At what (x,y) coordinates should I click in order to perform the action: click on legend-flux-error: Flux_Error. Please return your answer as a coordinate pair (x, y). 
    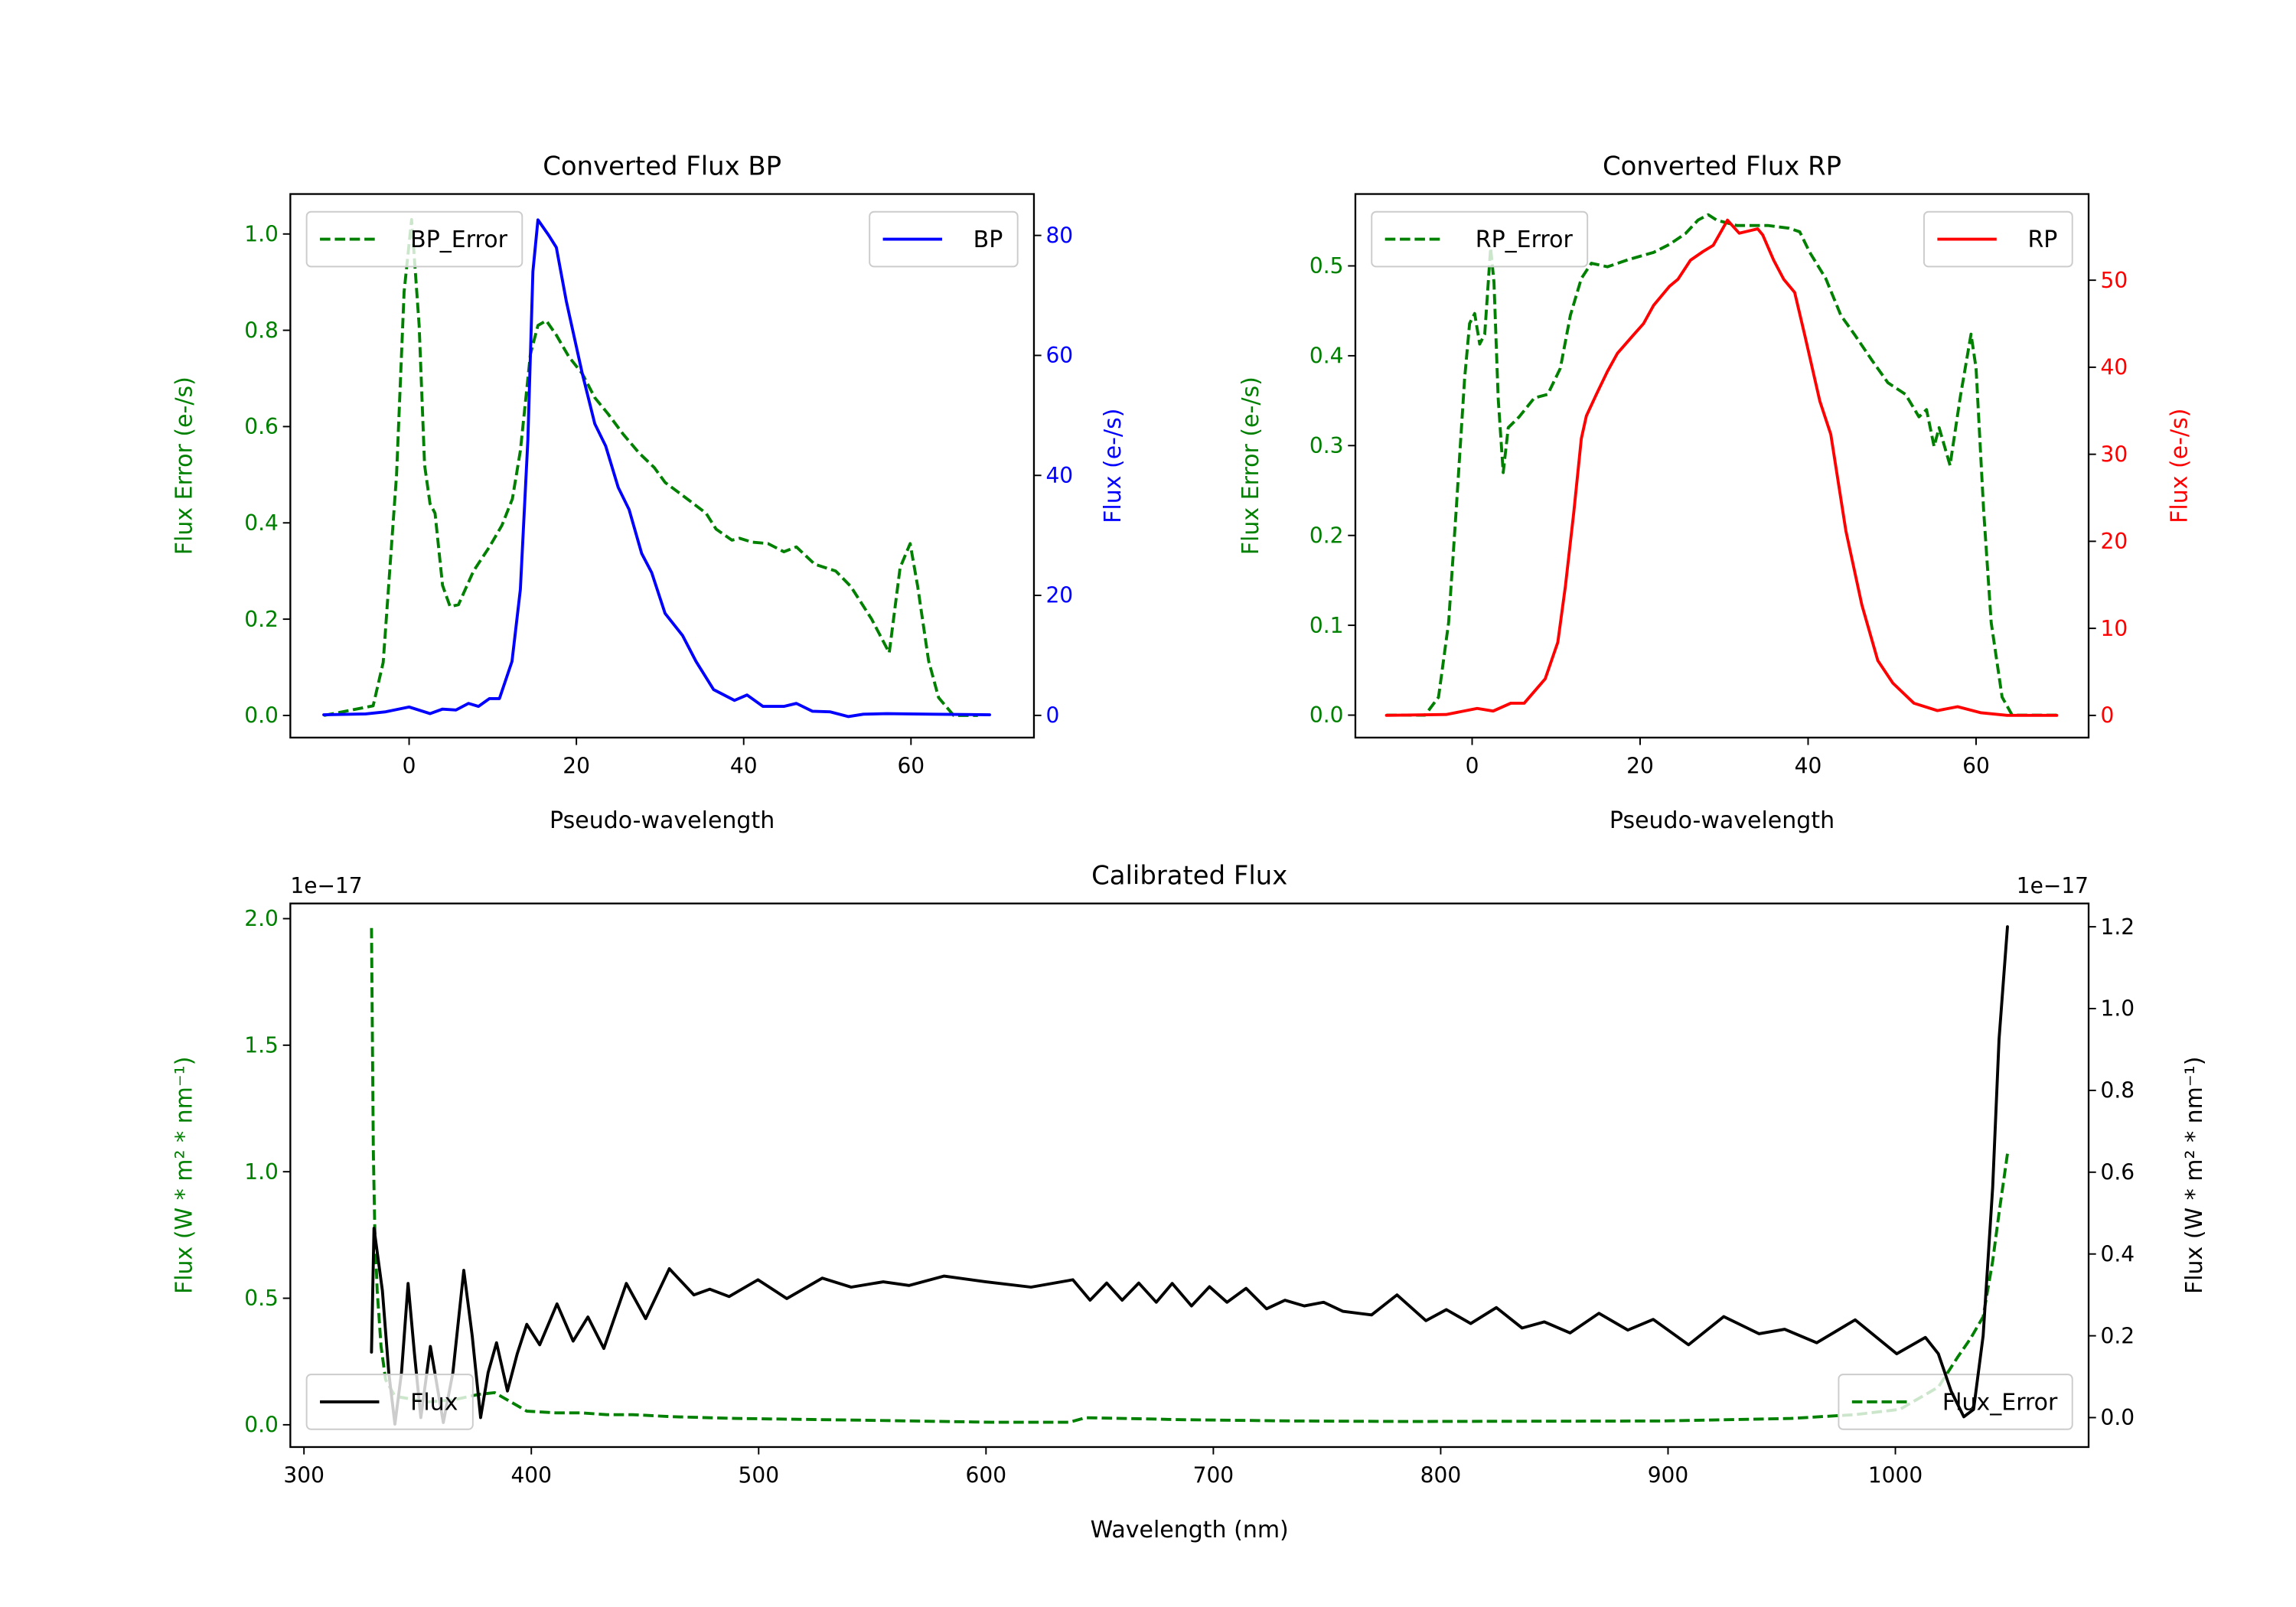
    Looking at the image, I should click on (1955, 1402).